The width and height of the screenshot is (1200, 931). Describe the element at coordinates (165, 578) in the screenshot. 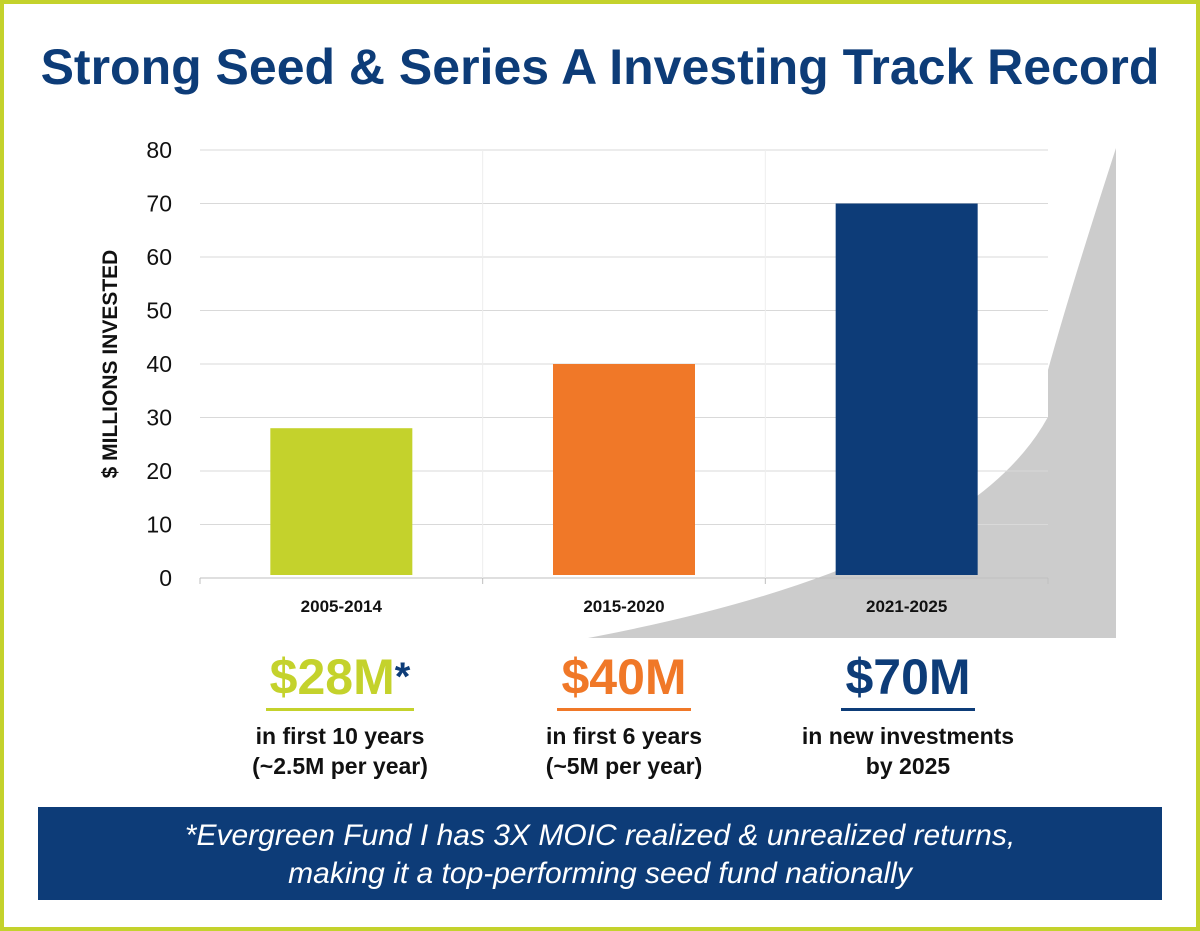

I see `y-tick-label-0: 0` at that location.